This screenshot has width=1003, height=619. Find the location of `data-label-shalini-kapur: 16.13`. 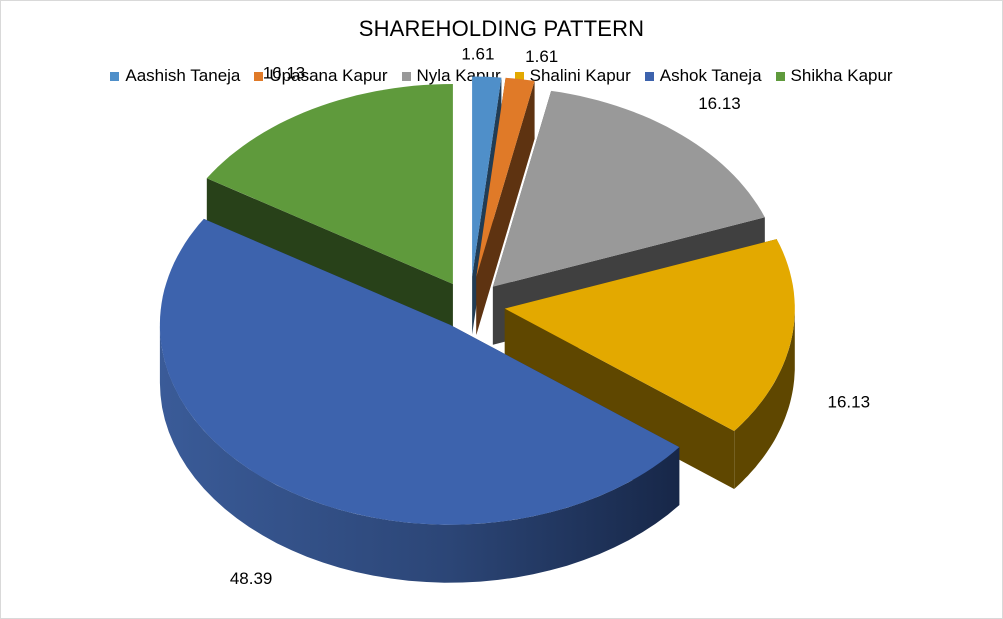

data-label-shalini-kapur: 16.13 is located at coordinates (849, 401).